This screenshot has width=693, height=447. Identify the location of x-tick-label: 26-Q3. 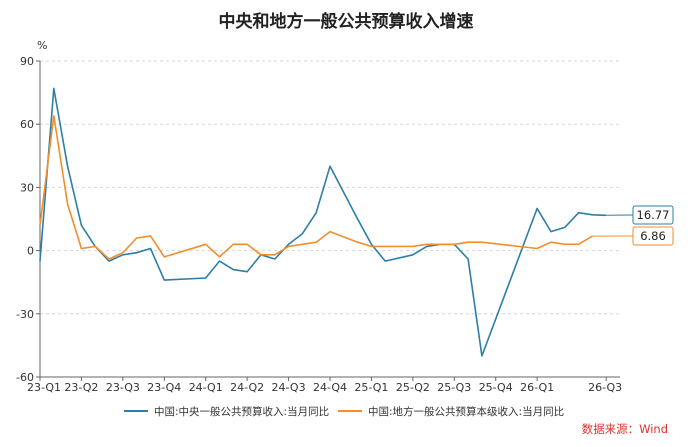
(605, 387).